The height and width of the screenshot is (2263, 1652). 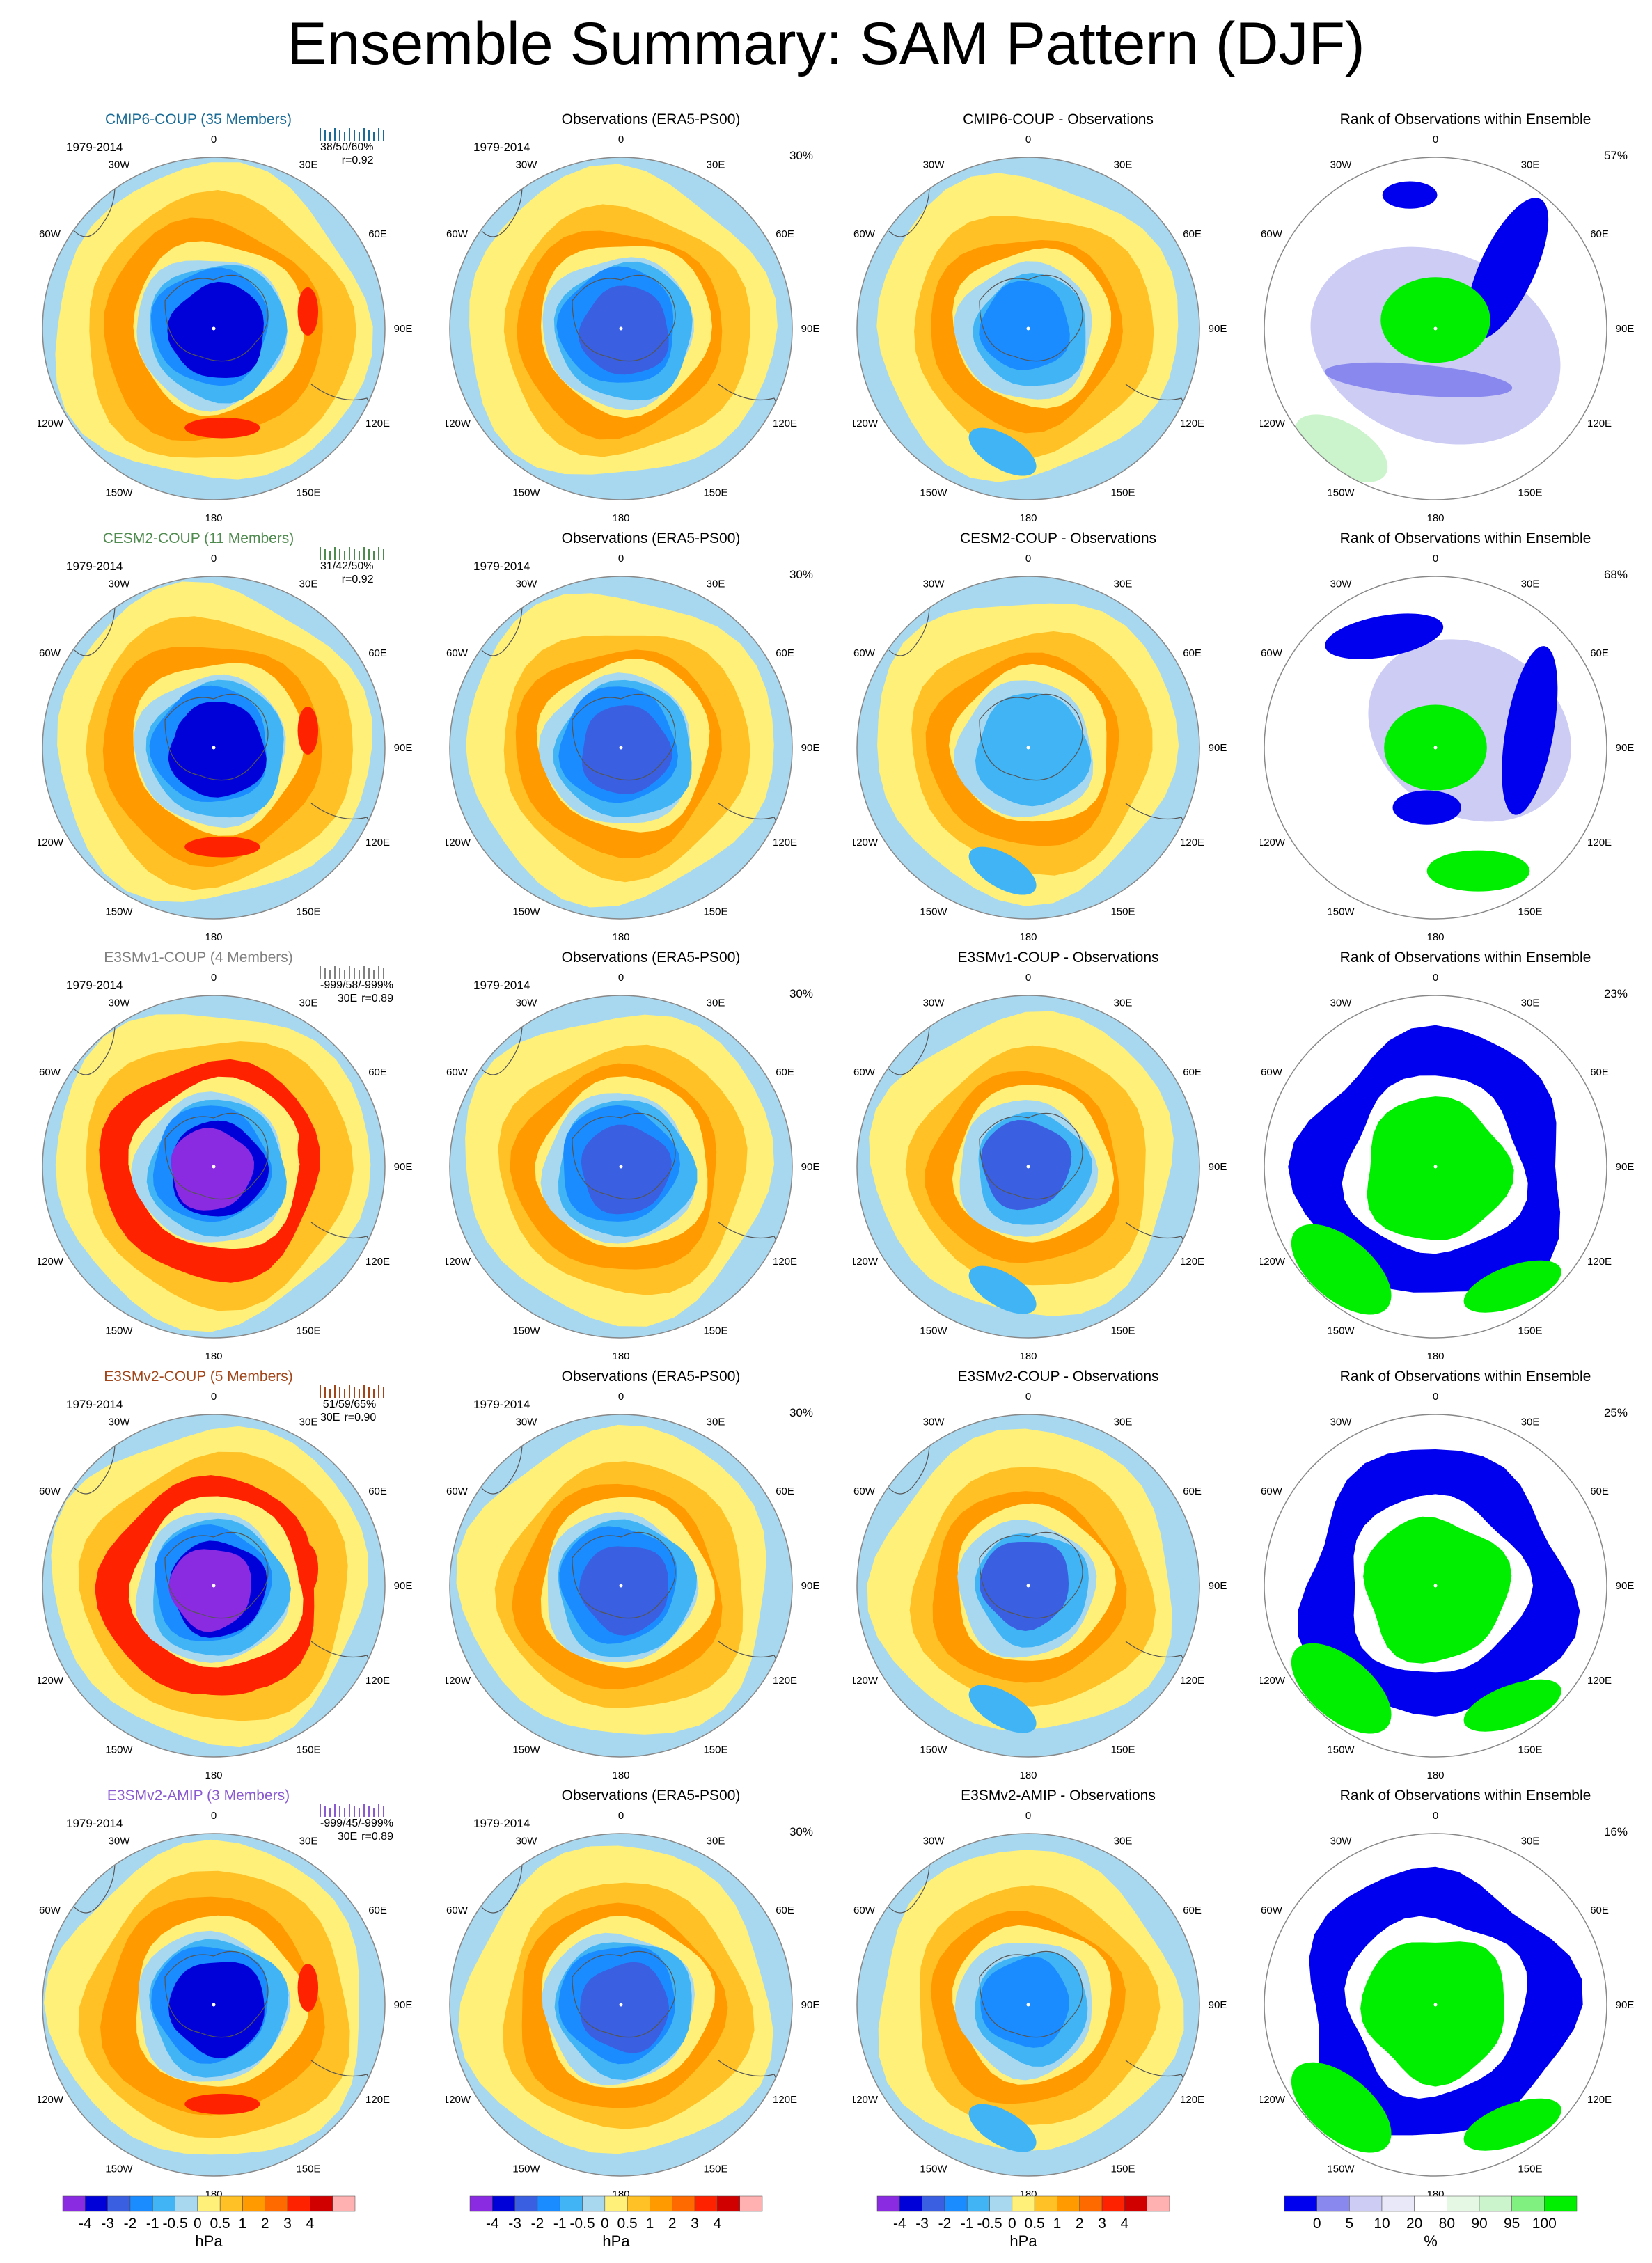 I want to click on percent-label: 30%, so click(x=801, y=155).